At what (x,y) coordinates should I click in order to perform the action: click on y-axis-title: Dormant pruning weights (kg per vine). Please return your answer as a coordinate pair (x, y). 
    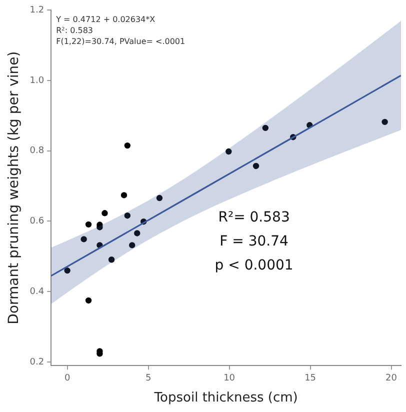
    Looking at the image, I should click on (14, 187).